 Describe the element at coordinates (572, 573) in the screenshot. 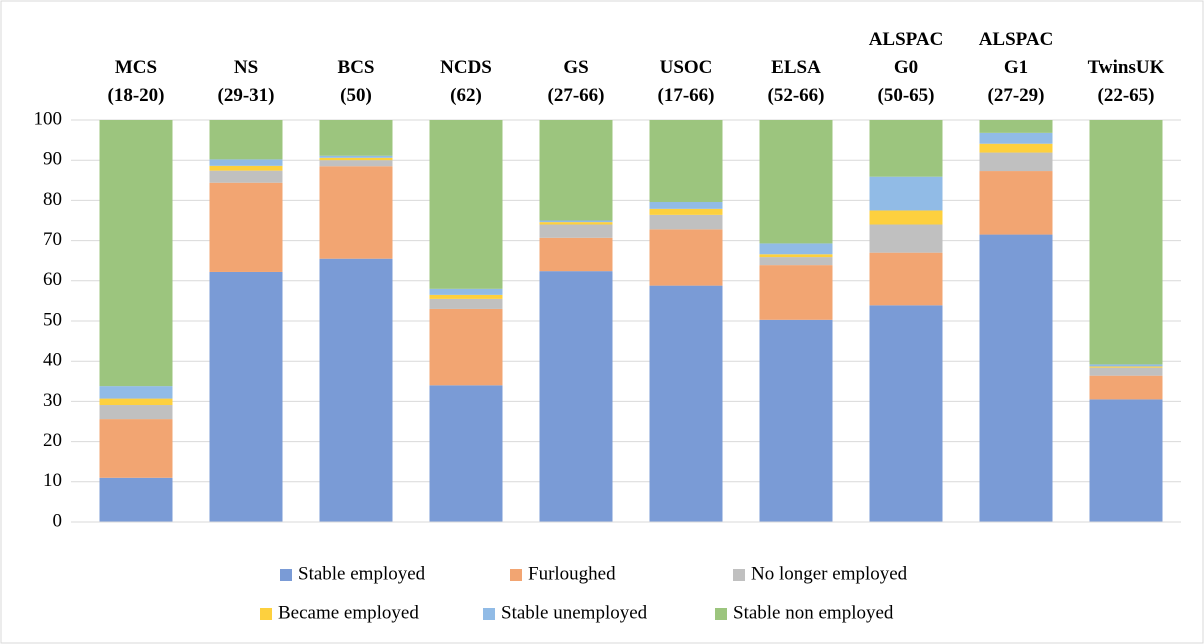

I see `legend-label: Furloughed` at that location.